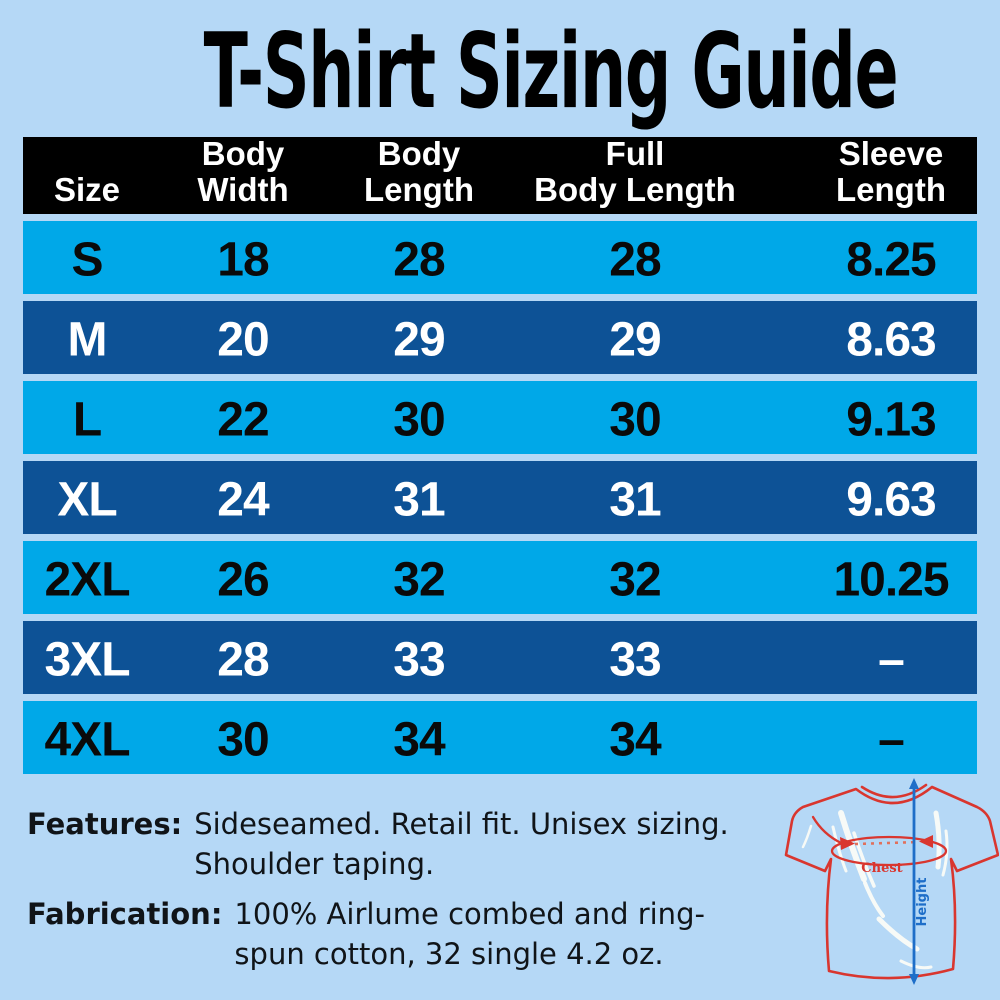 Image resolution: width=1000 pixels, height=1000 pixels. Describe the element at coordinates (419, 171) in the screenshot. I see `column-header-body-length: Body Length` at that location.